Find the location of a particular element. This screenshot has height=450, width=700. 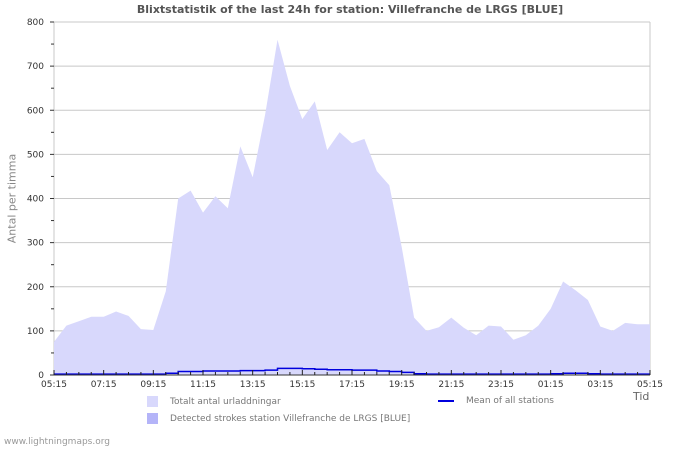

svg-text: 100 is located at coordinates (35, 332).